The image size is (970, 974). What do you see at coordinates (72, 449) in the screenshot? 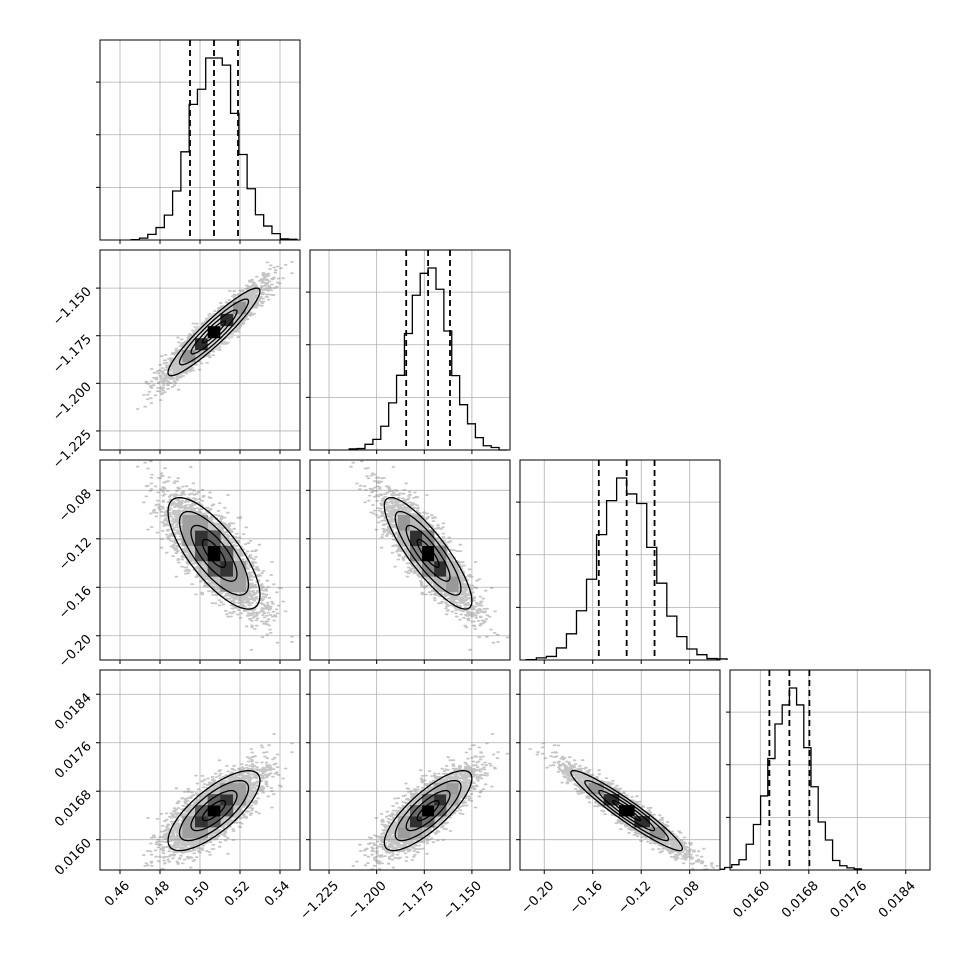
I see `y-tick-label-1-0: −1.225` at bounding box center [72, 449].